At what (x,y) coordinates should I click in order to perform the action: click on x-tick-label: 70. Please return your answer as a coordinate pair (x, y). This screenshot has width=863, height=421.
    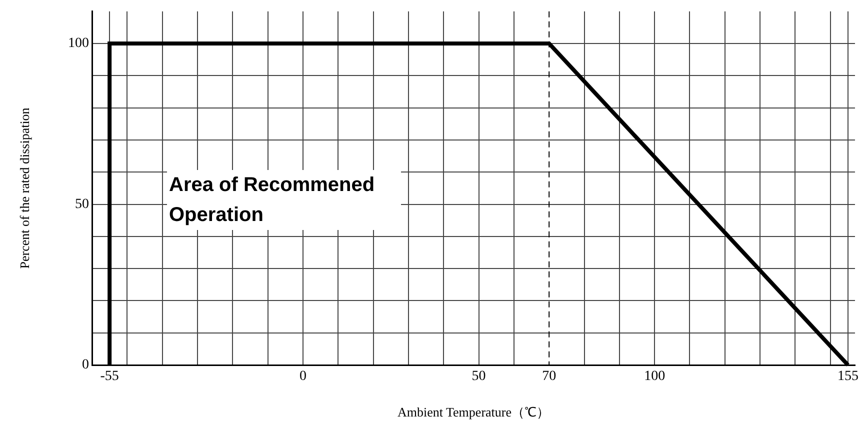
    Looking at the image, I should click on (549, 376).